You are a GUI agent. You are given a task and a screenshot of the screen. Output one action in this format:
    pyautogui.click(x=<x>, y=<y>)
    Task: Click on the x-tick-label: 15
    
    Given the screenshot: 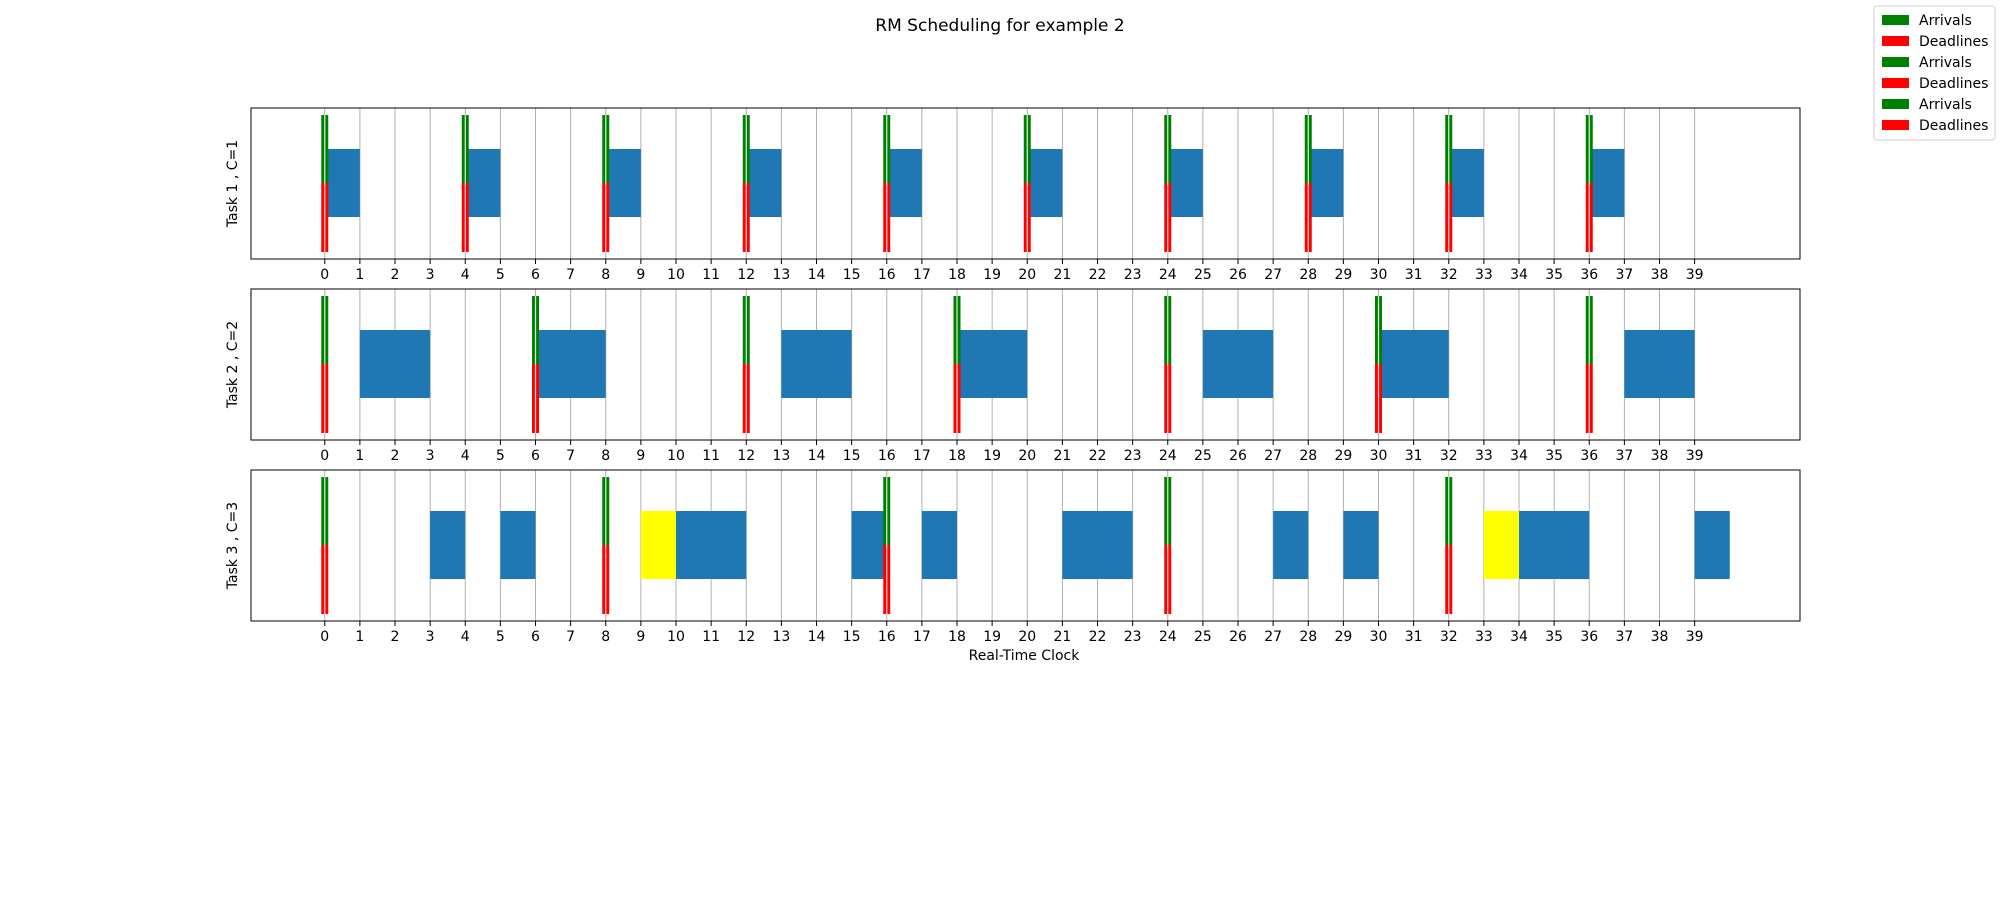 What is the action you would take?
    pyautogui.click(x=852, y=456)
    